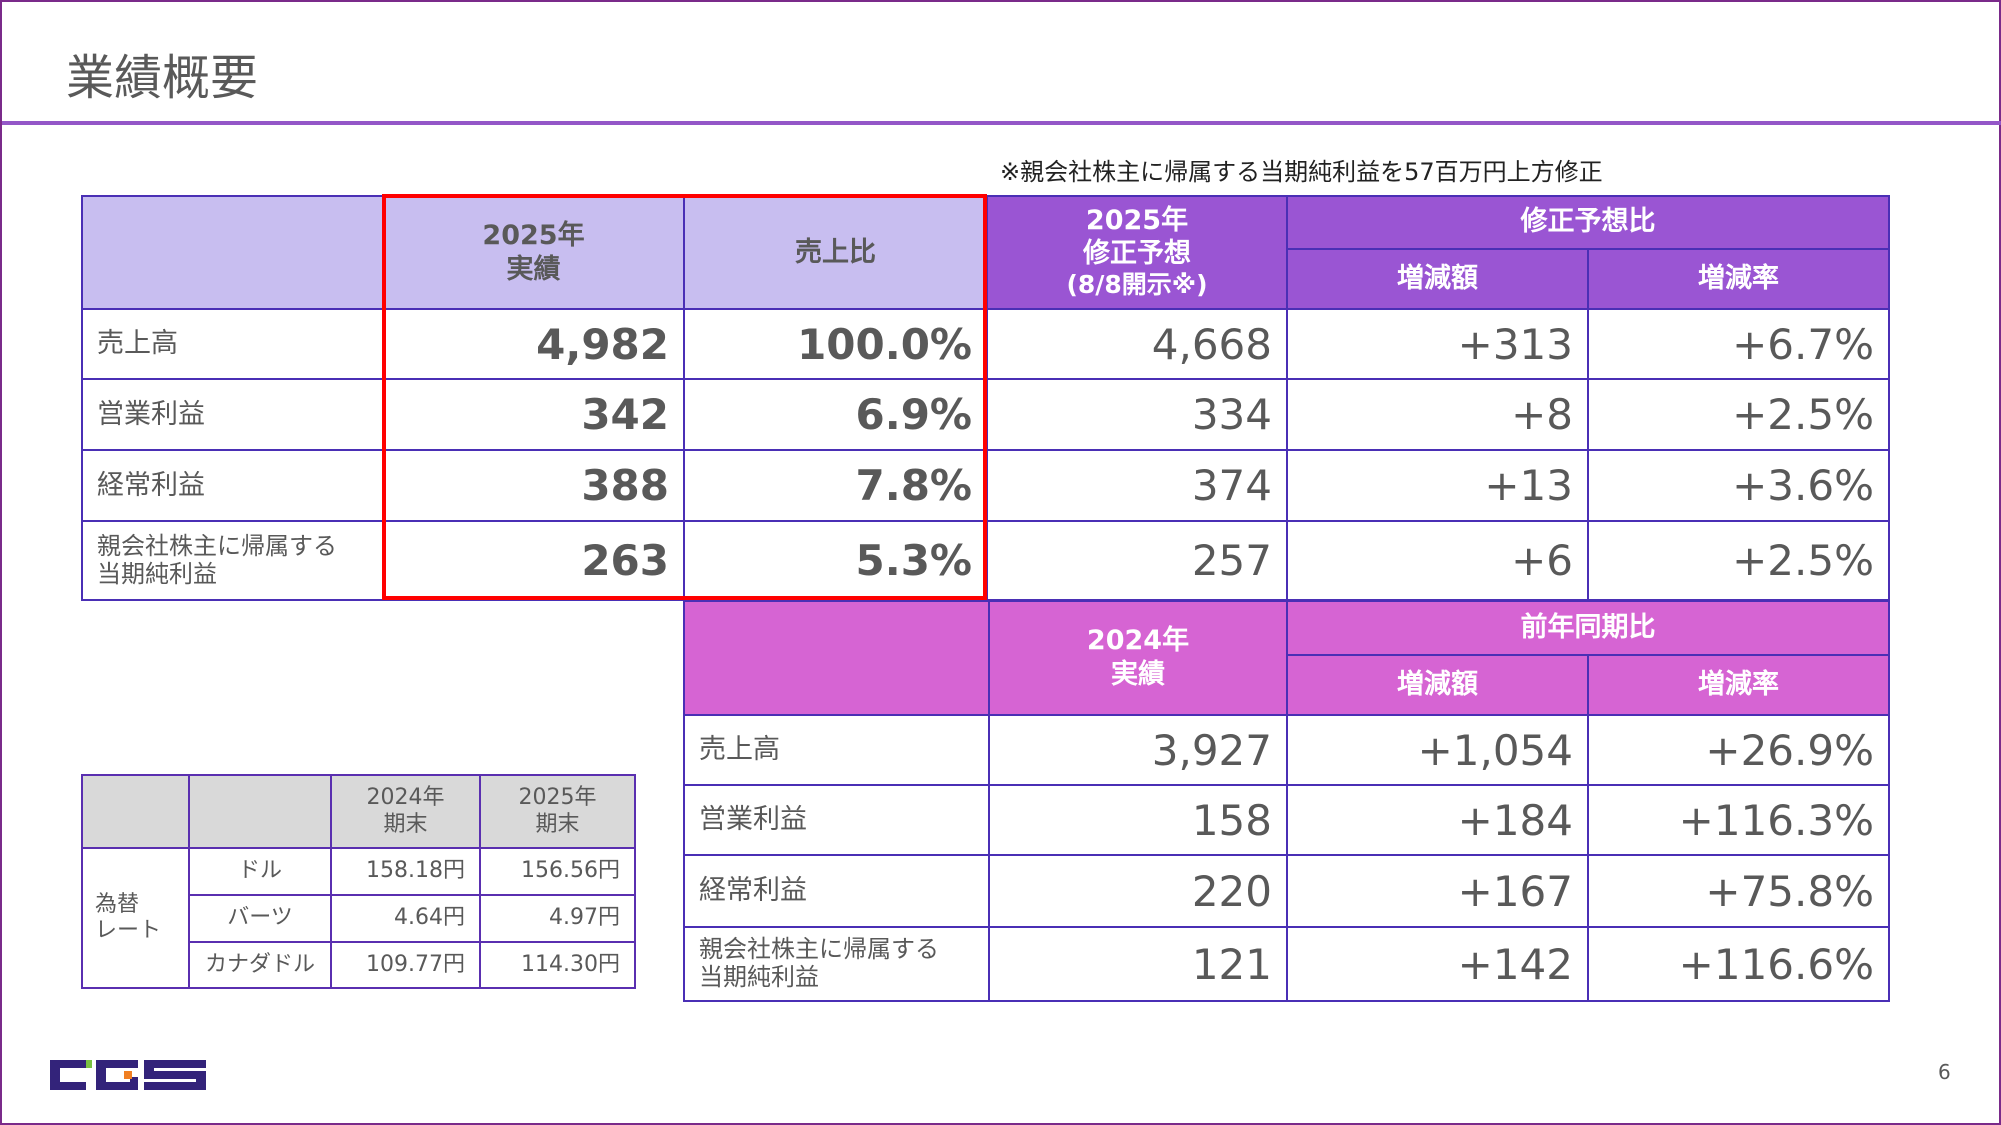 Image resolution: width=2001 pixels, height=1125 pixels. I want to click on rate-value: +116.3%, so click(1738, 820).